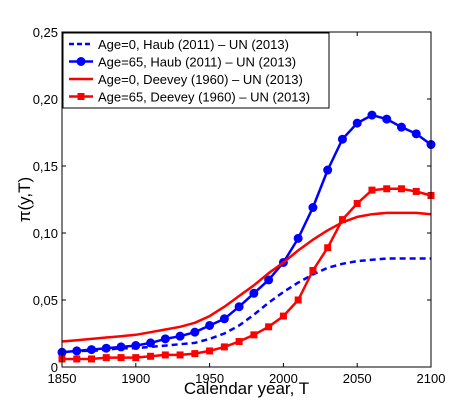 Image resolution: width=474 pixels, height=413 pixels. Describe the element at coordinates (45, 166) in the screenshot. I see `y-tick-label: 0,15` at that location.